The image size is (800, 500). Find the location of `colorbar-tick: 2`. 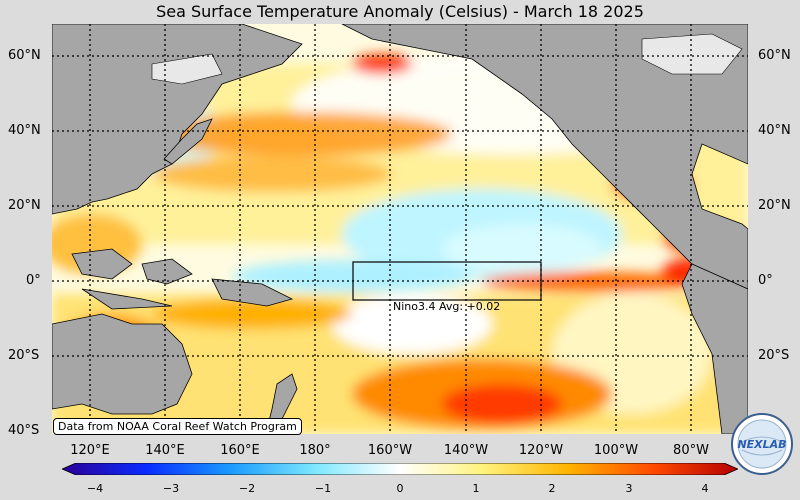

colorbar-tick: 2 is located at coordinates (552, 488).